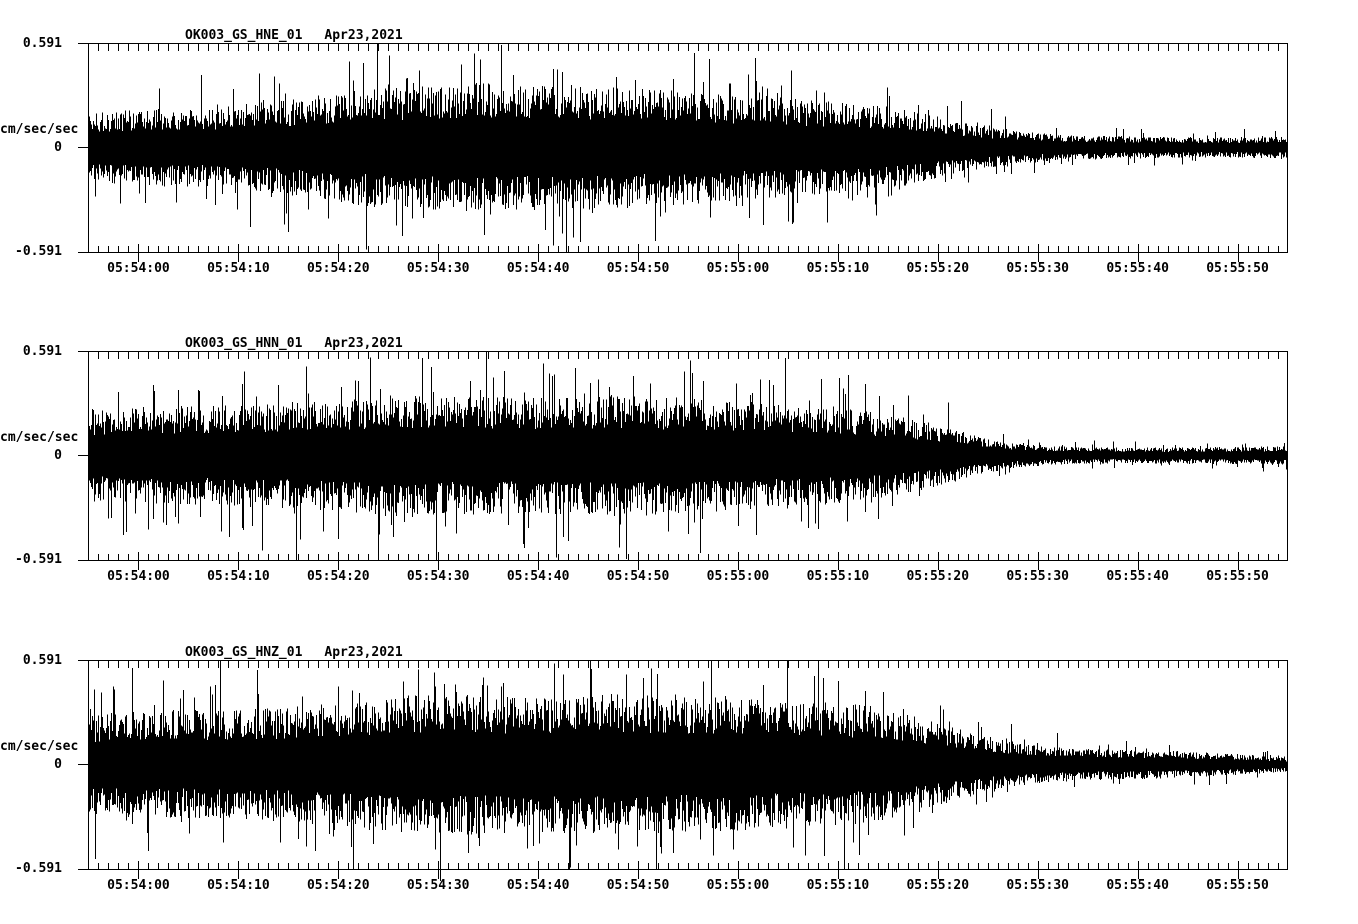 This screenshot has width=1358, height=924. What do you see at coordinates (244, 652) in the screenshot?
I see `channel-id: OK003_GS_HNZ_01` at bounding box center [244, 652].